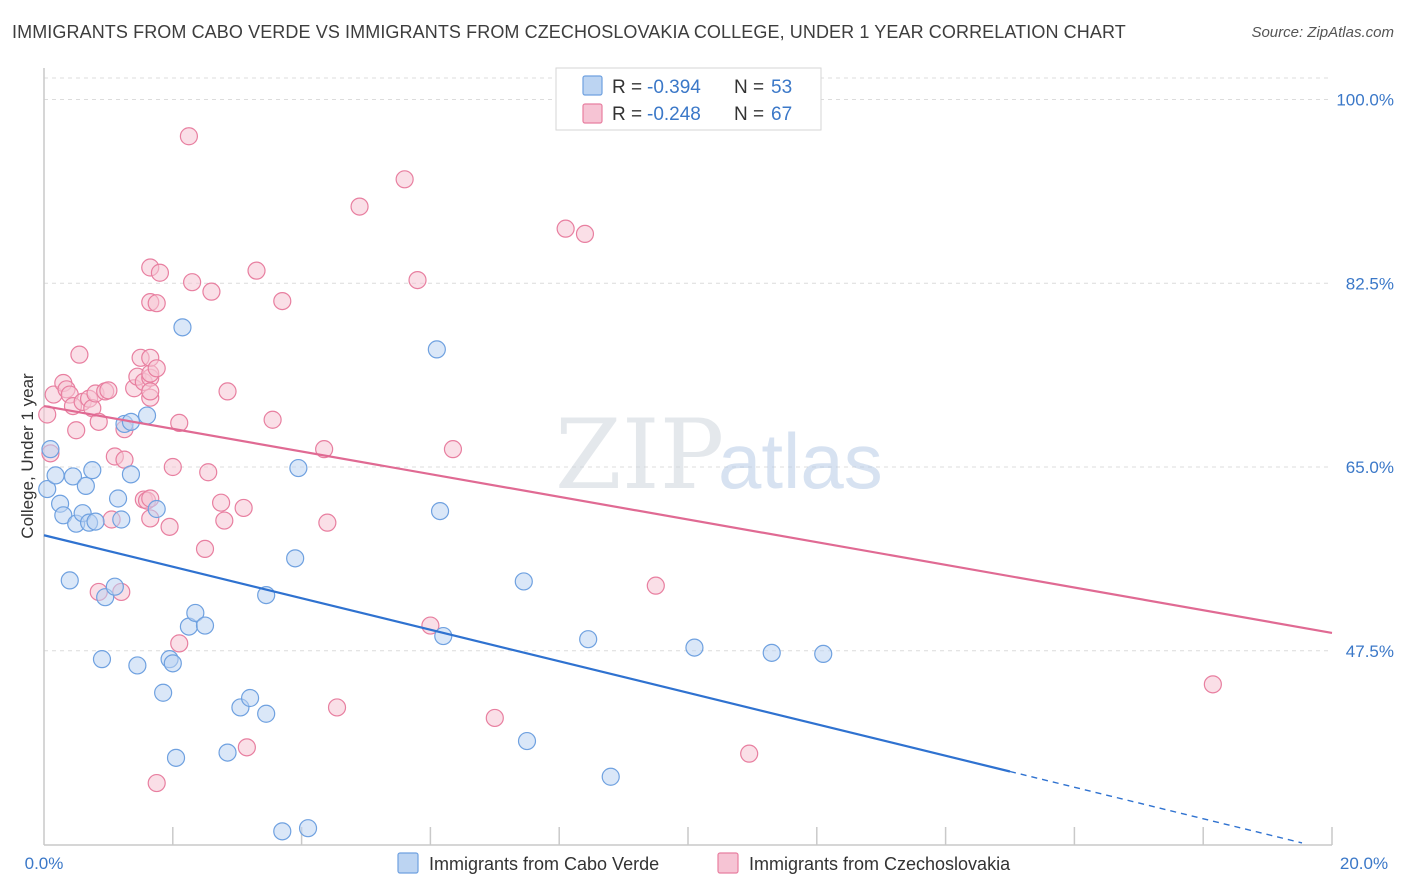 This screenshot has height=892, width=1406. Describe the element at coordinates (751, 87) in the screenshot. I see `legend-n-label-cabo-verde: N =` at that location.